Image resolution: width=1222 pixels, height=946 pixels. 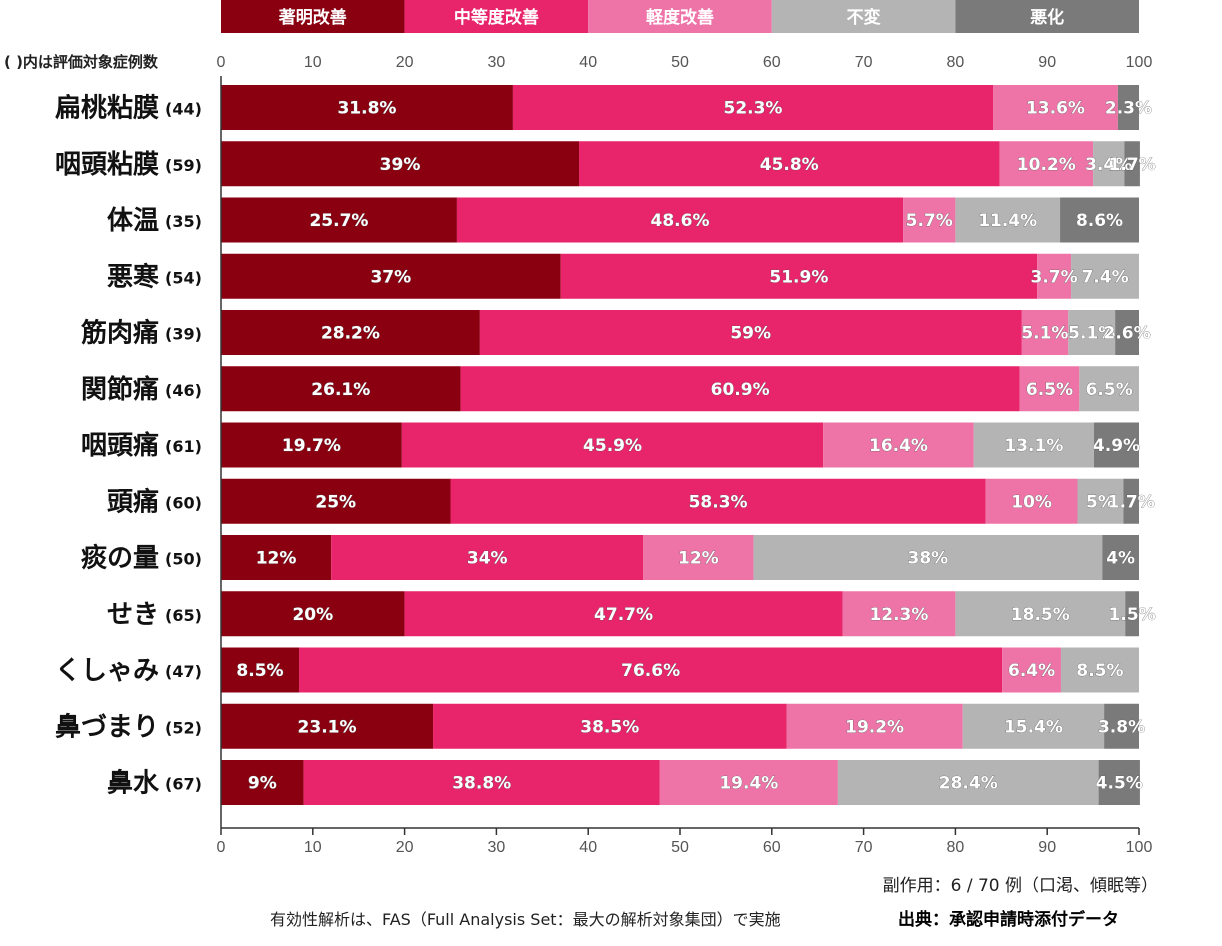 I want to click on data-label-10-3: 12.3%, so click(x=898, y=615).